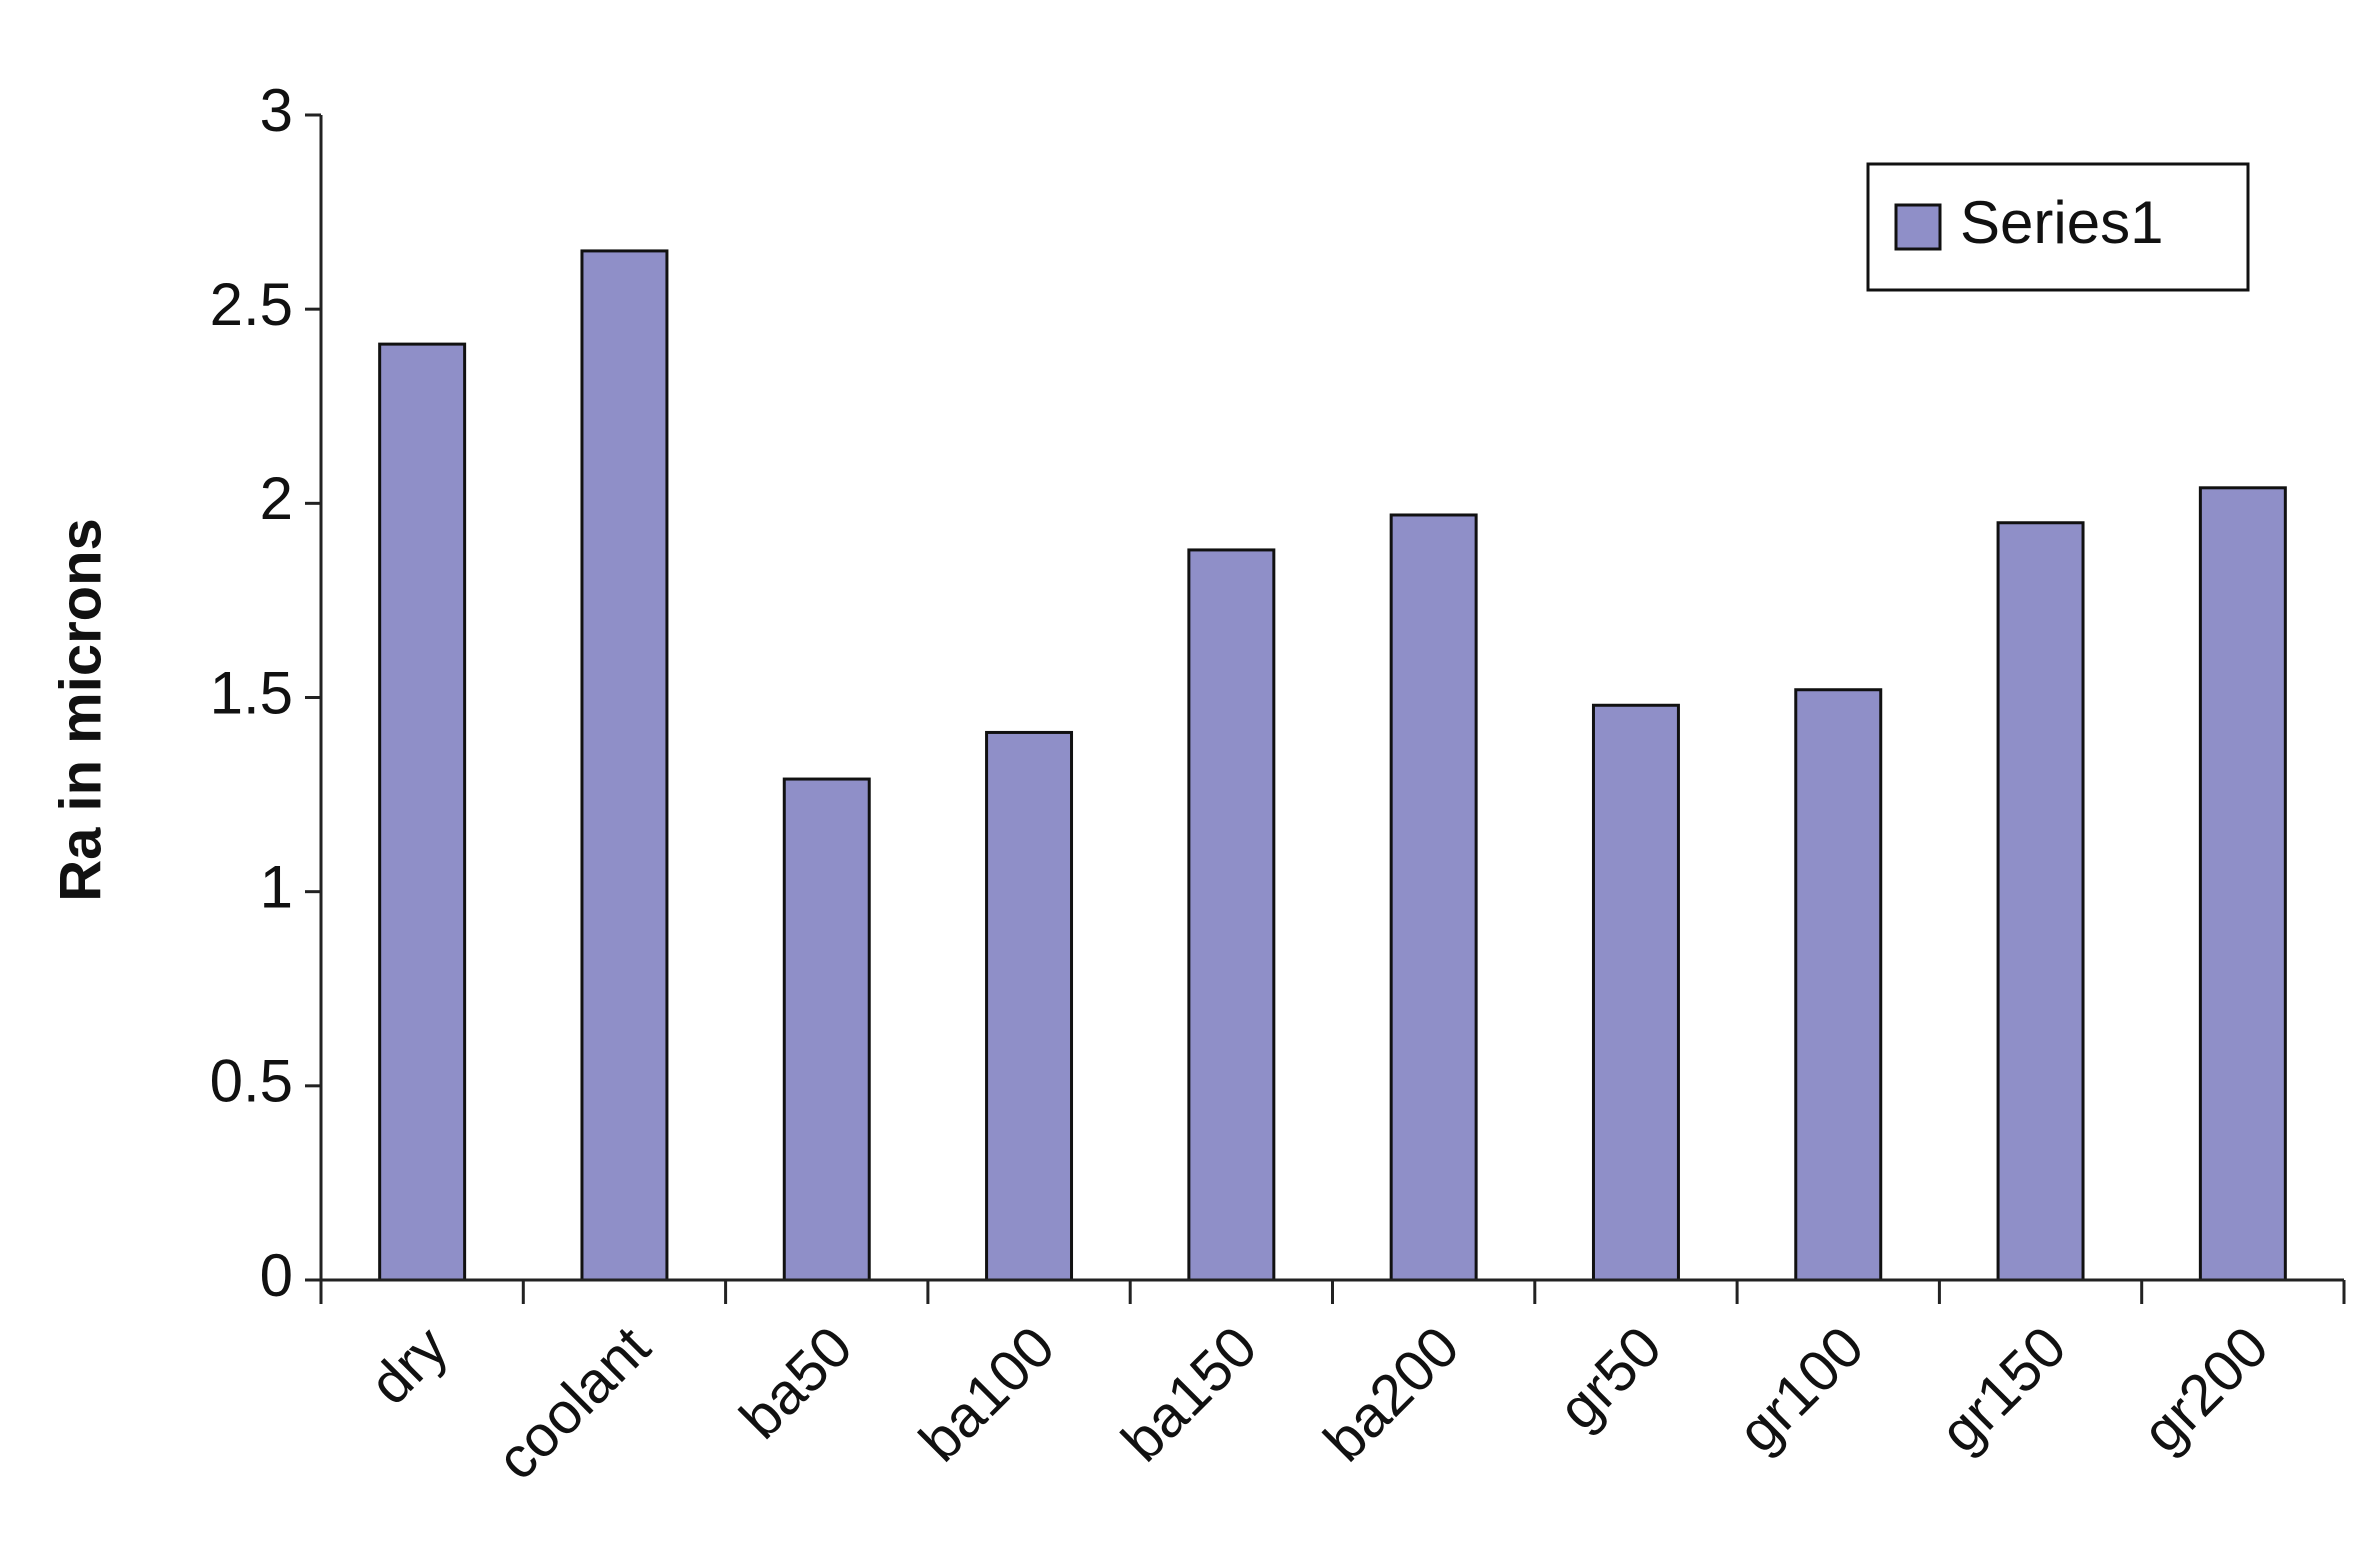 The width and height of the screenshot is (2373, 1566). What do you see at coordinates (1610, 1378) in the screenshot?
I see `x-tick-label: gr50` at bounding box center [1610, 1378].